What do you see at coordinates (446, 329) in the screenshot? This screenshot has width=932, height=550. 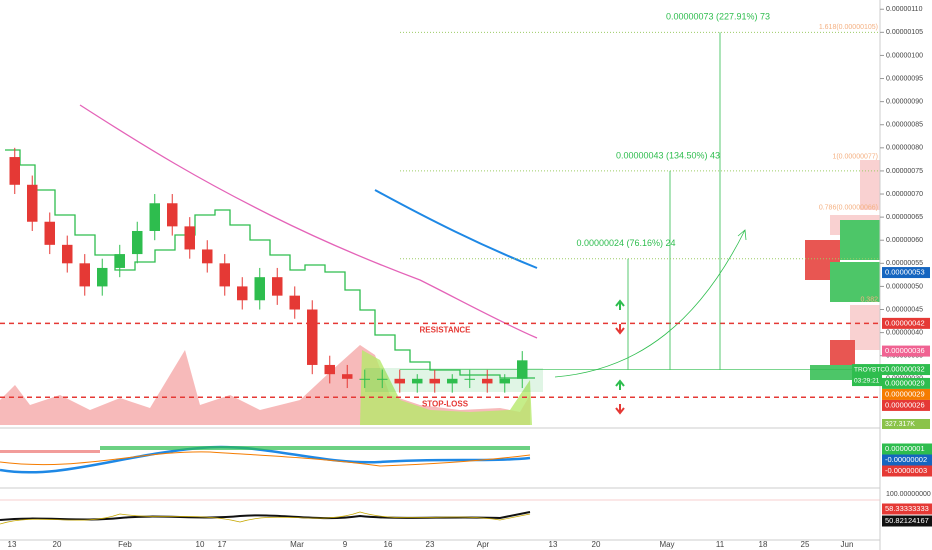 I see `level-label: RESISTANCE` at bounding box center [446, 329].